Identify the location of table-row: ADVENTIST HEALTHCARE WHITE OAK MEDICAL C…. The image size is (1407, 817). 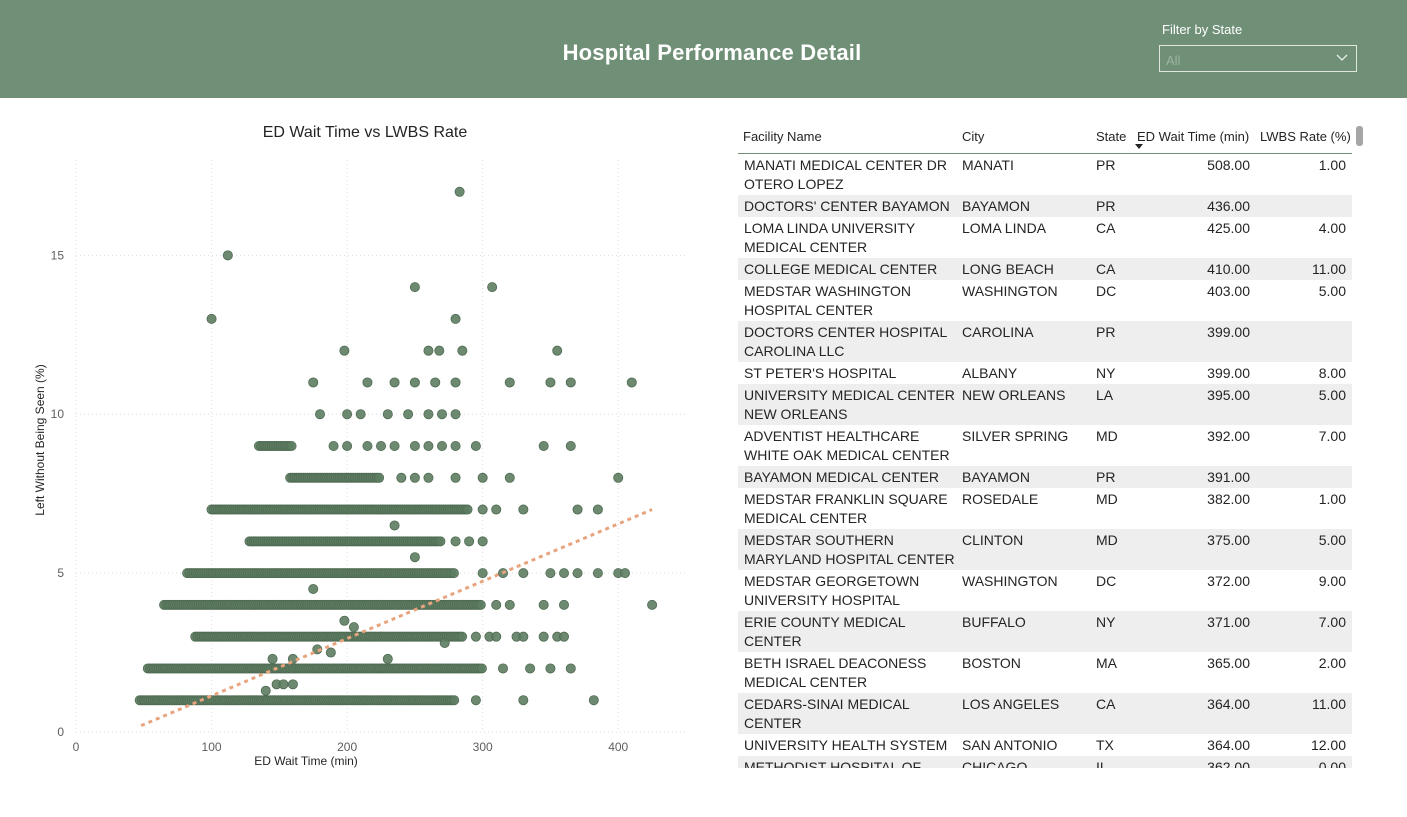
(1045, 445).